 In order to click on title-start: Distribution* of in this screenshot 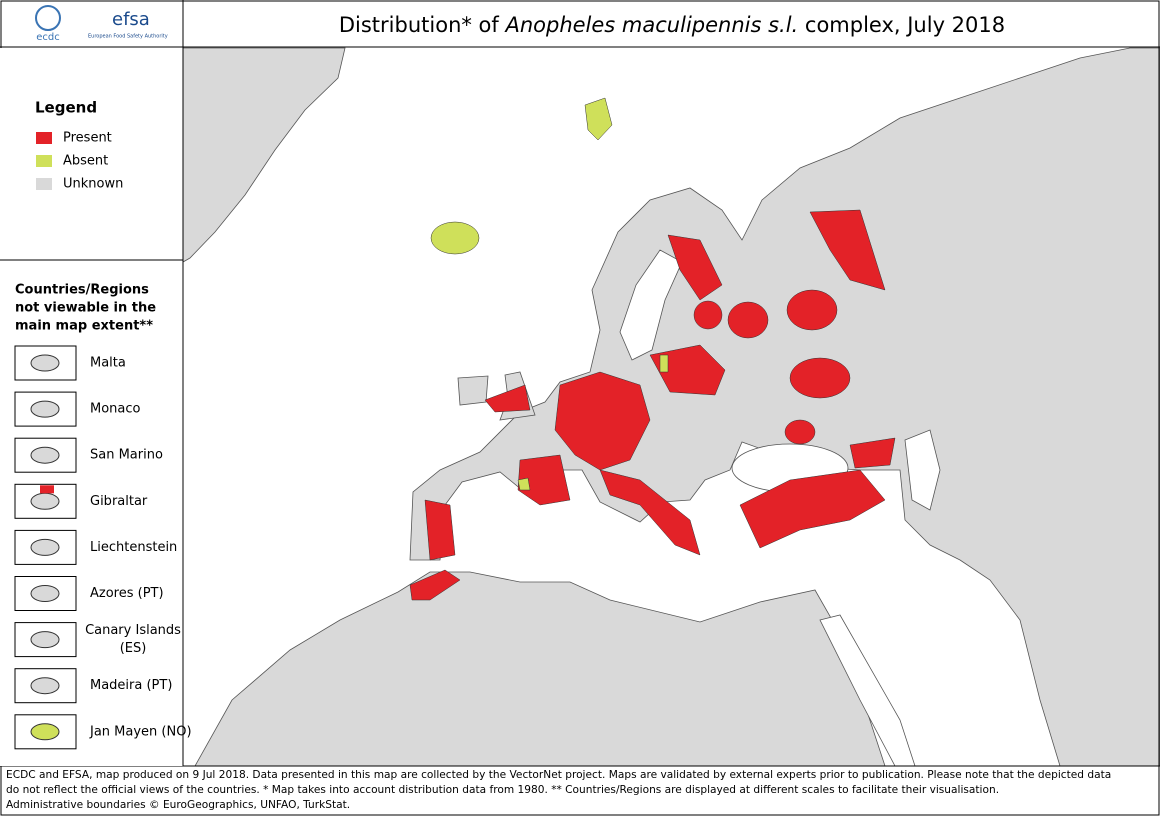, I will do `click(422, 25)`.